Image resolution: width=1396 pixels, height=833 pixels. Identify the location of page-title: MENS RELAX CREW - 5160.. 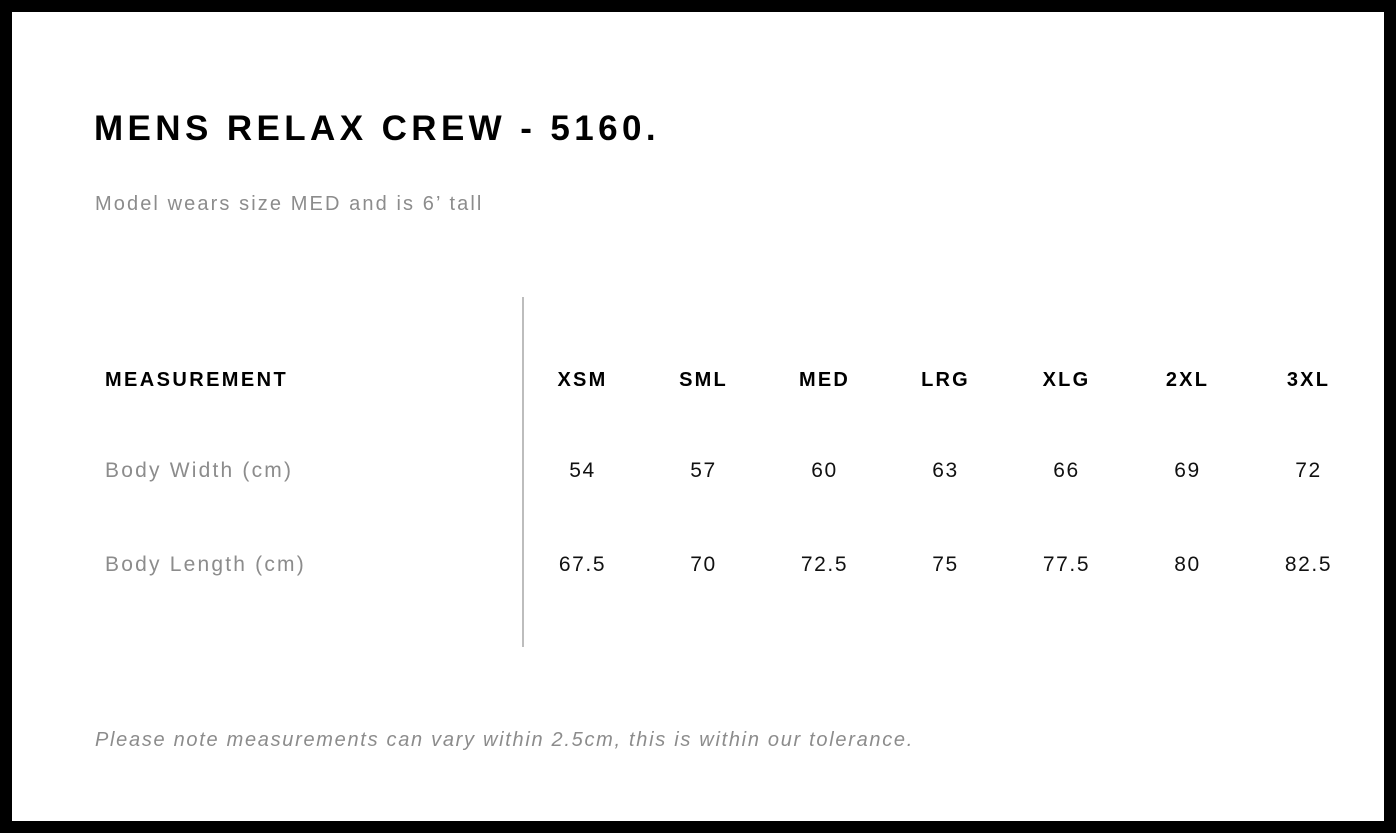
(377, 128).